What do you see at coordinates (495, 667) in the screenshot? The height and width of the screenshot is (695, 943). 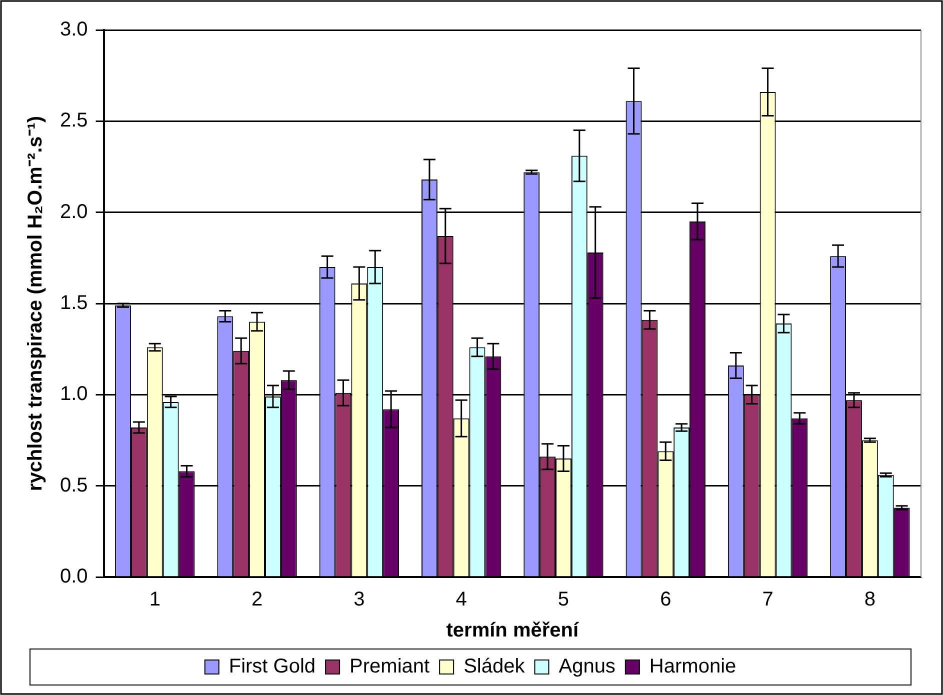 I see `legend-label: Sládek` at bounding box center [495, 667].